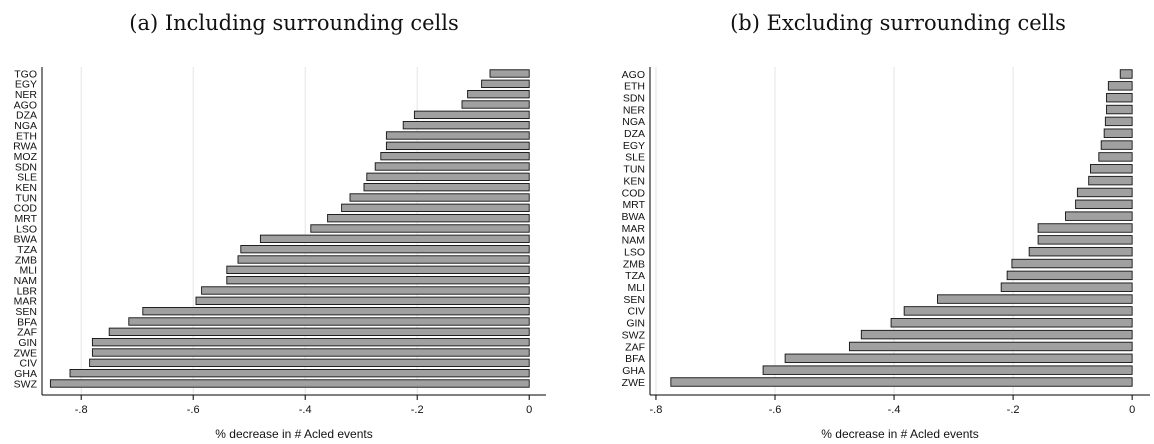 Image resolution: width=1154 pixels, height=444 pixels. I want to click on category-label: MAR, so click(26, 302).